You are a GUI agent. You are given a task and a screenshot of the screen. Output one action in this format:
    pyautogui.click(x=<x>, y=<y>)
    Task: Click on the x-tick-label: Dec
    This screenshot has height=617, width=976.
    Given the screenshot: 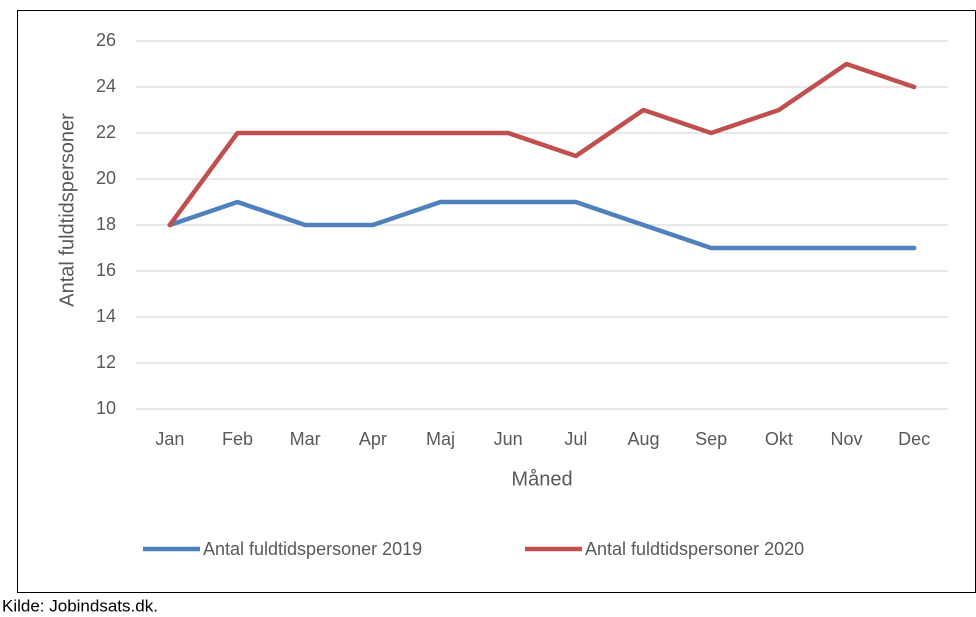 What is the action you would take?
    pyautogui.click(x=914, y=439)
    